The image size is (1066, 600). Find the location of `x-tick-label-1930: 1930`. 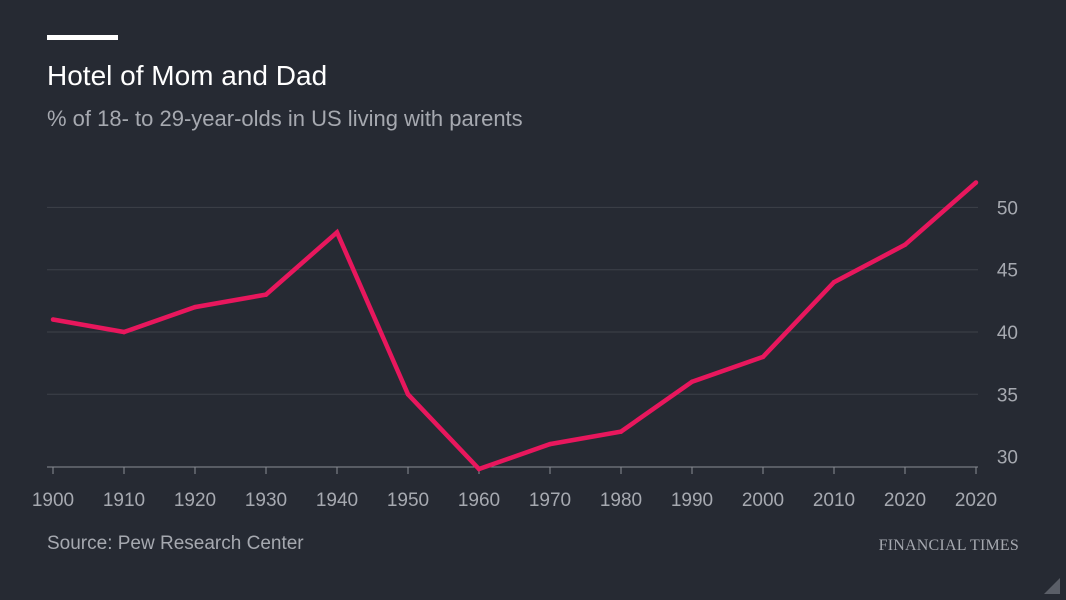

x-tick-label-1930: 1930 is located at coordinates (266, 500).